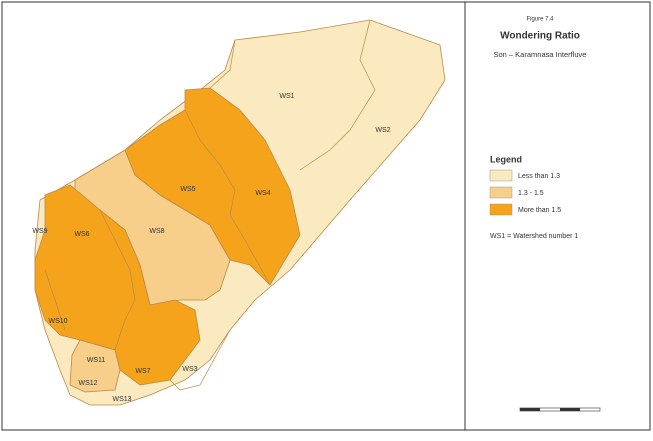 The width and height of the screenshot is (653, 441). Describe the element at coordinates (39, 231) in the screenshot. I see `watershed-label: WS9` at that location.